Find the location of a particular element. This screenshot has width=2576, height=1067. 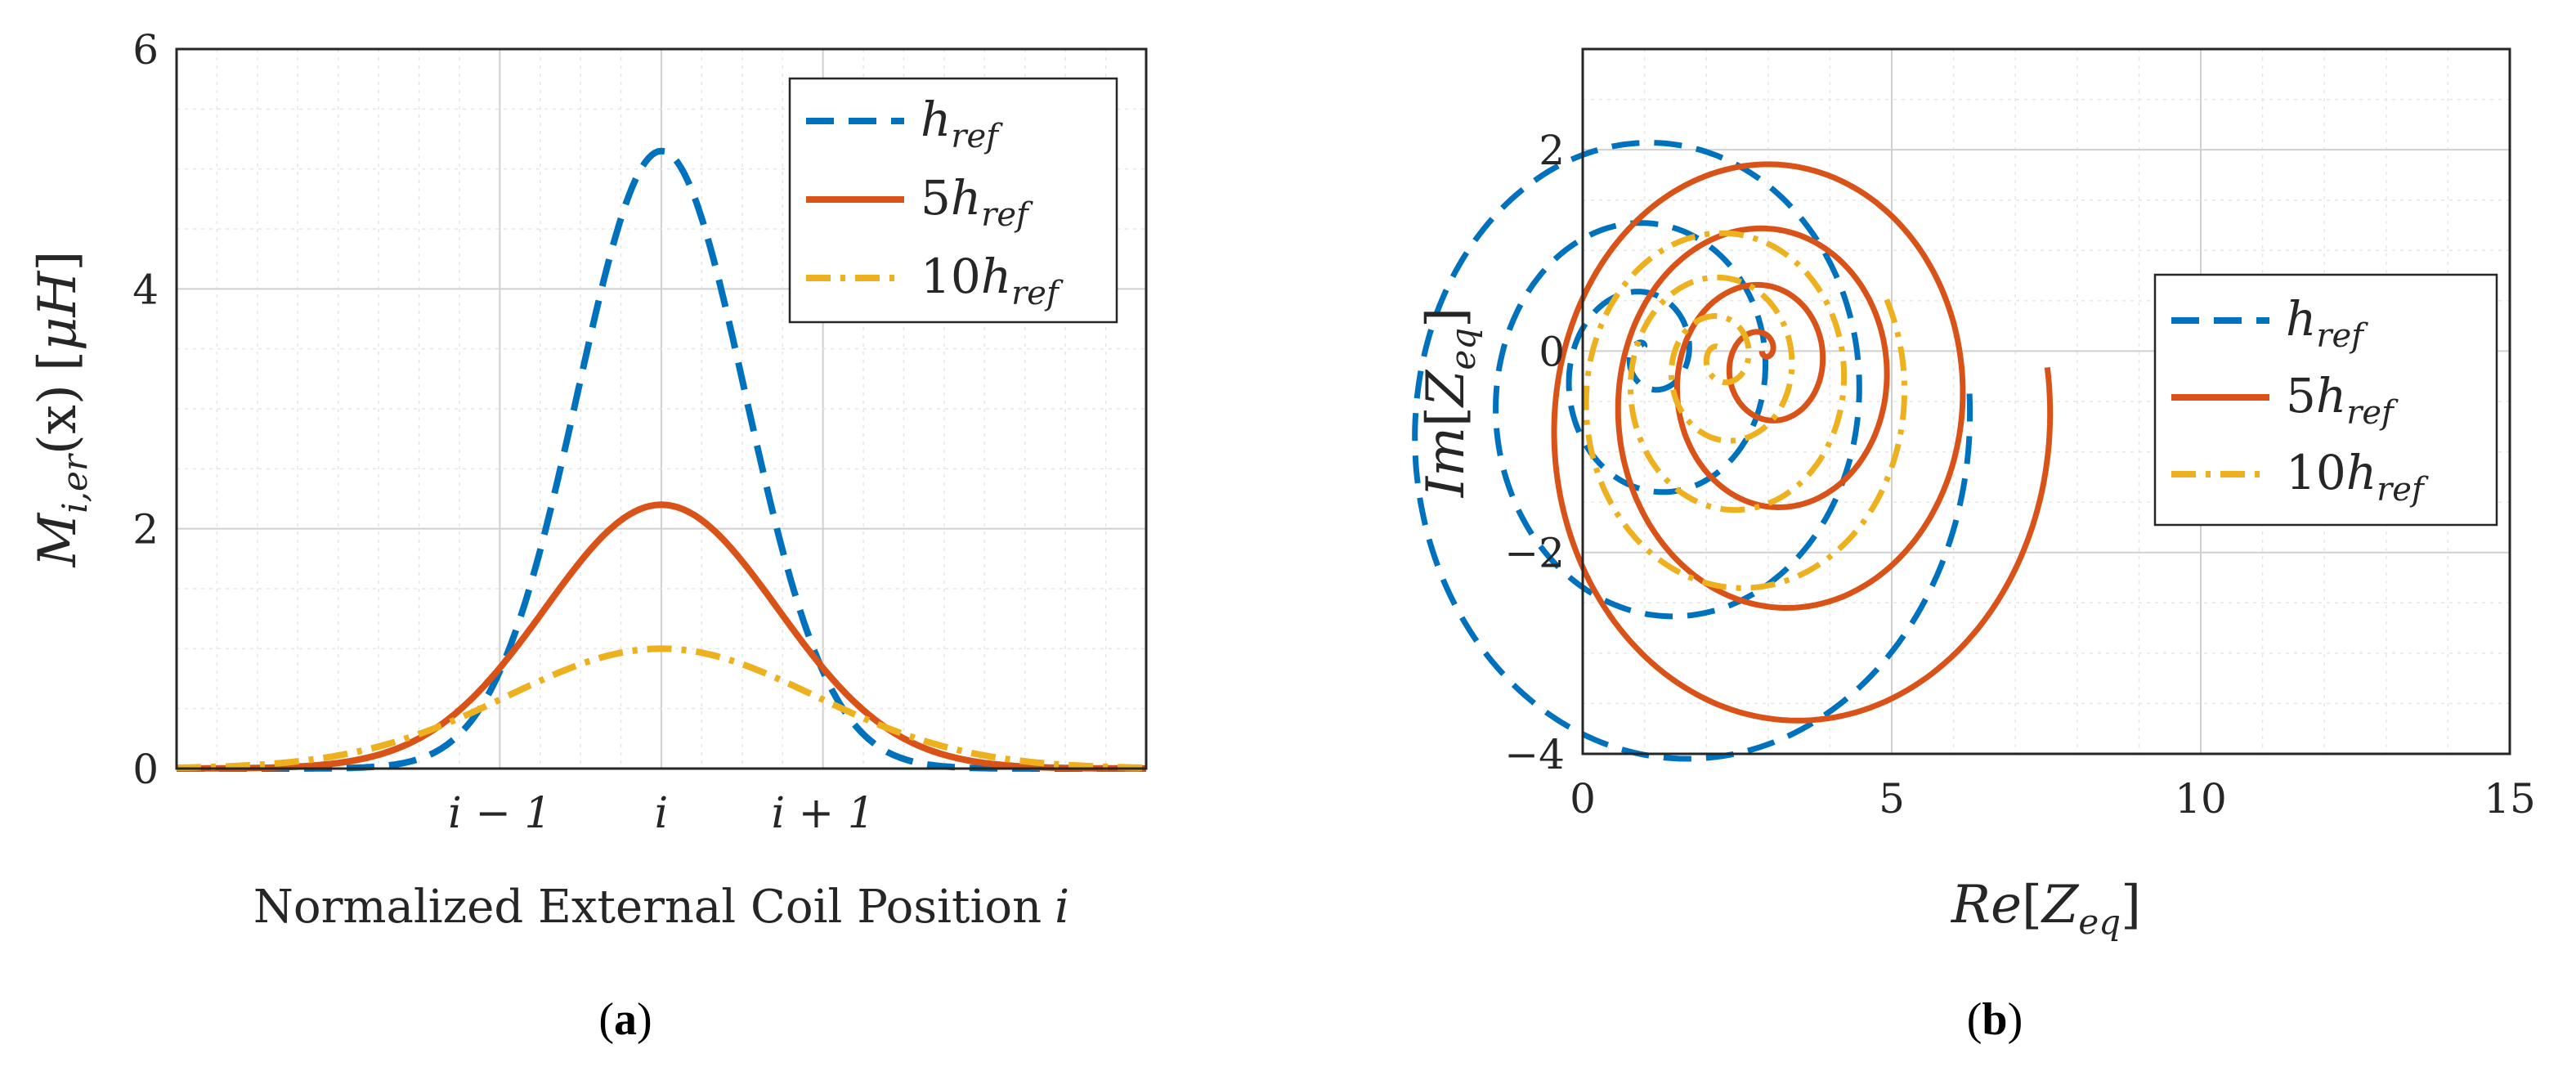

x-tick-label: i is located at coordinates (662, 813).